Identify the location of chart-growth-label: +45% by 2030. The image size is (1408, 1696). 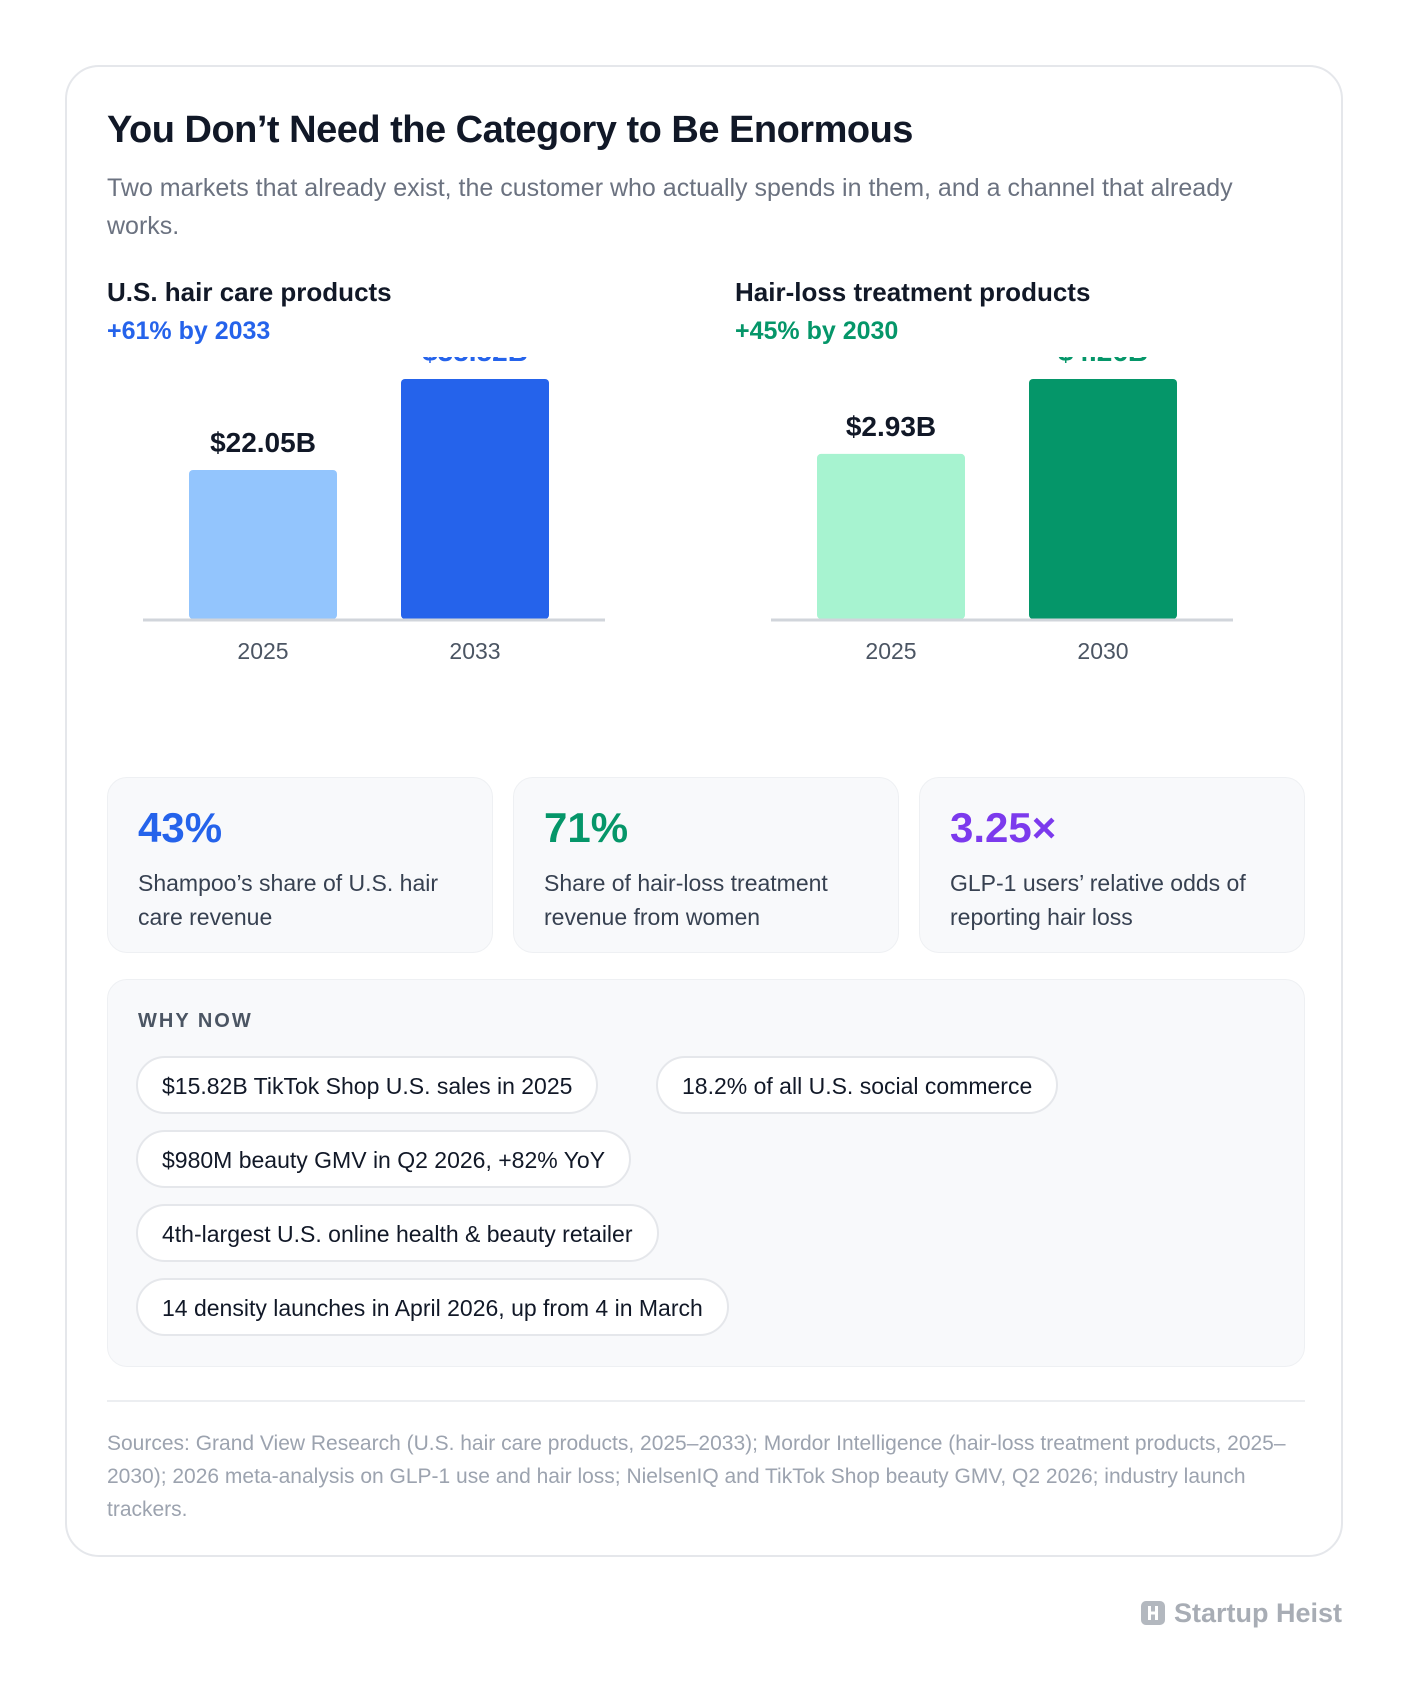
(817, 331).